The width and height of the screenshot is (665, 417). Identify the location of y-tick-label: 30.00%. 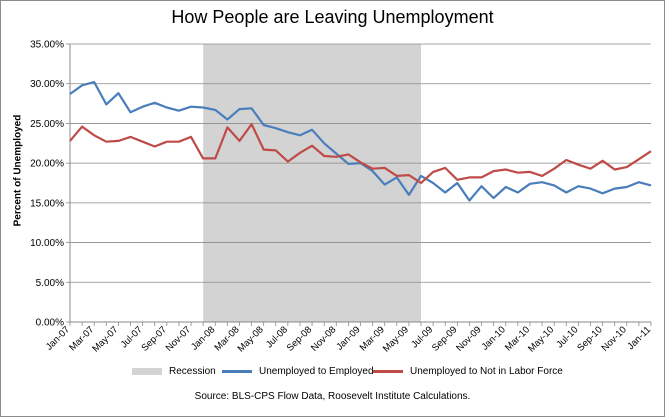
(47, 84).